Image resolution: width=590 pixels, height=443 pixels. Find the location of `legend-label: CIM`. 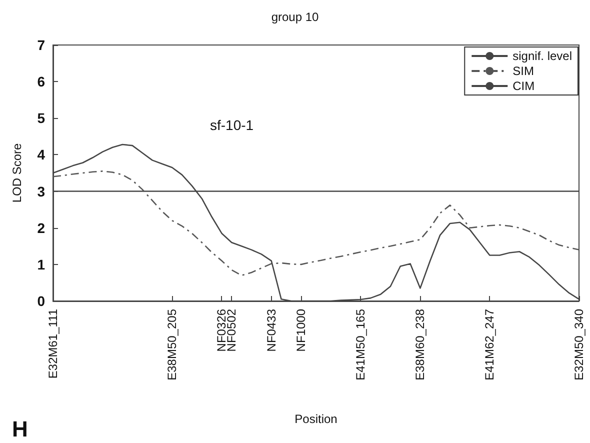

legend-label: CIM is located at coordinates (523, 86).